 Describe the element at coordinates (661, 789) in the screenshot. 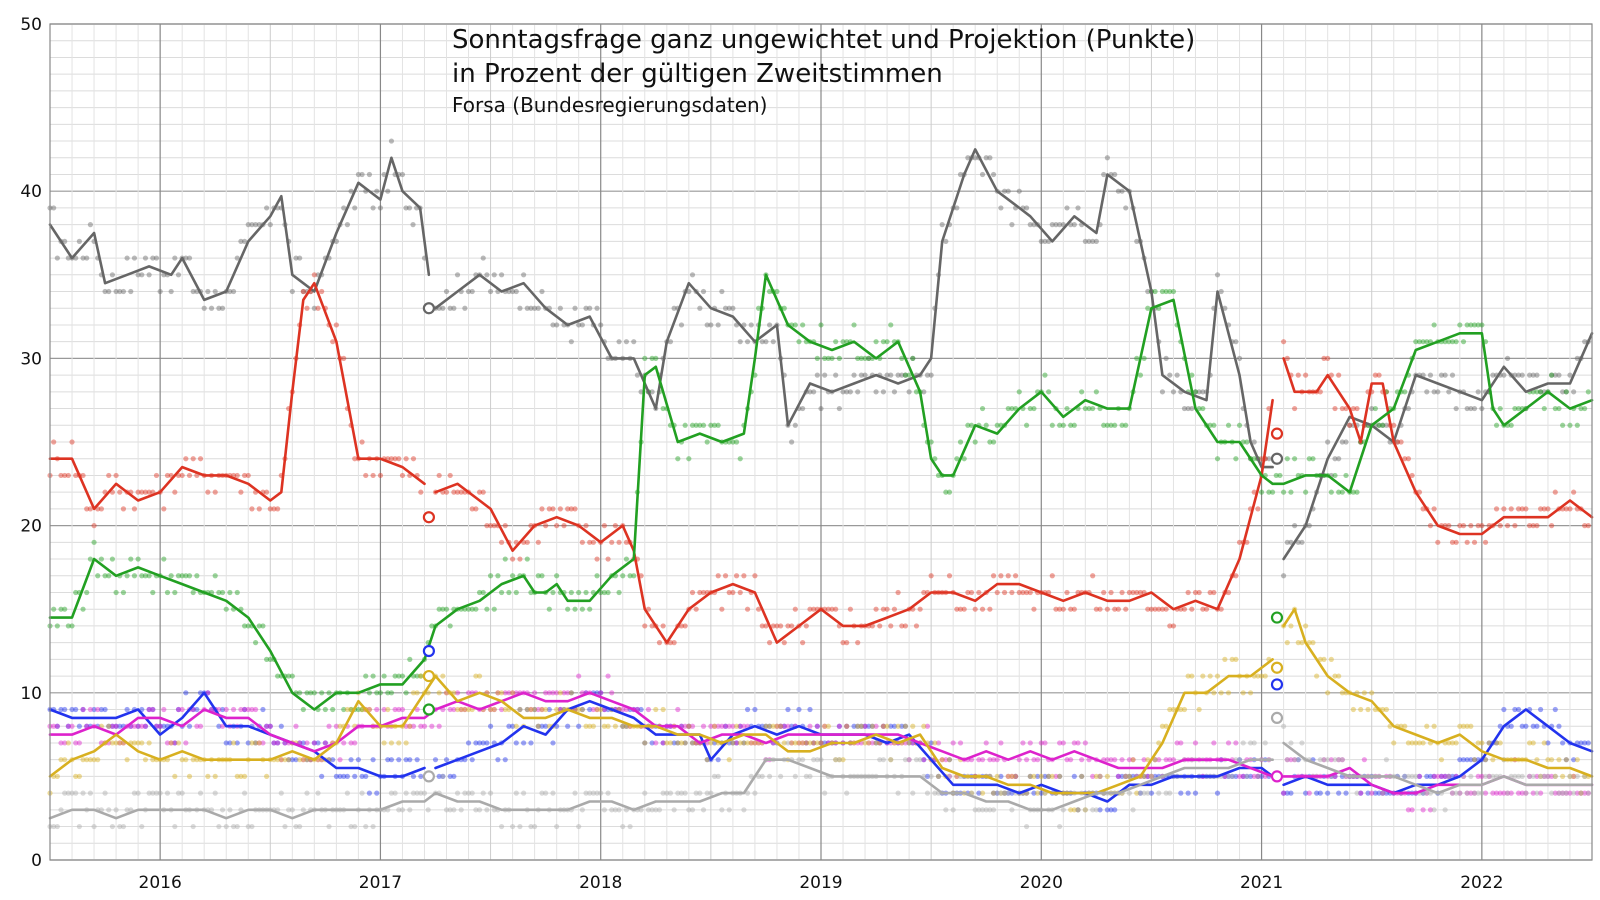

I see `series-line` at that location.